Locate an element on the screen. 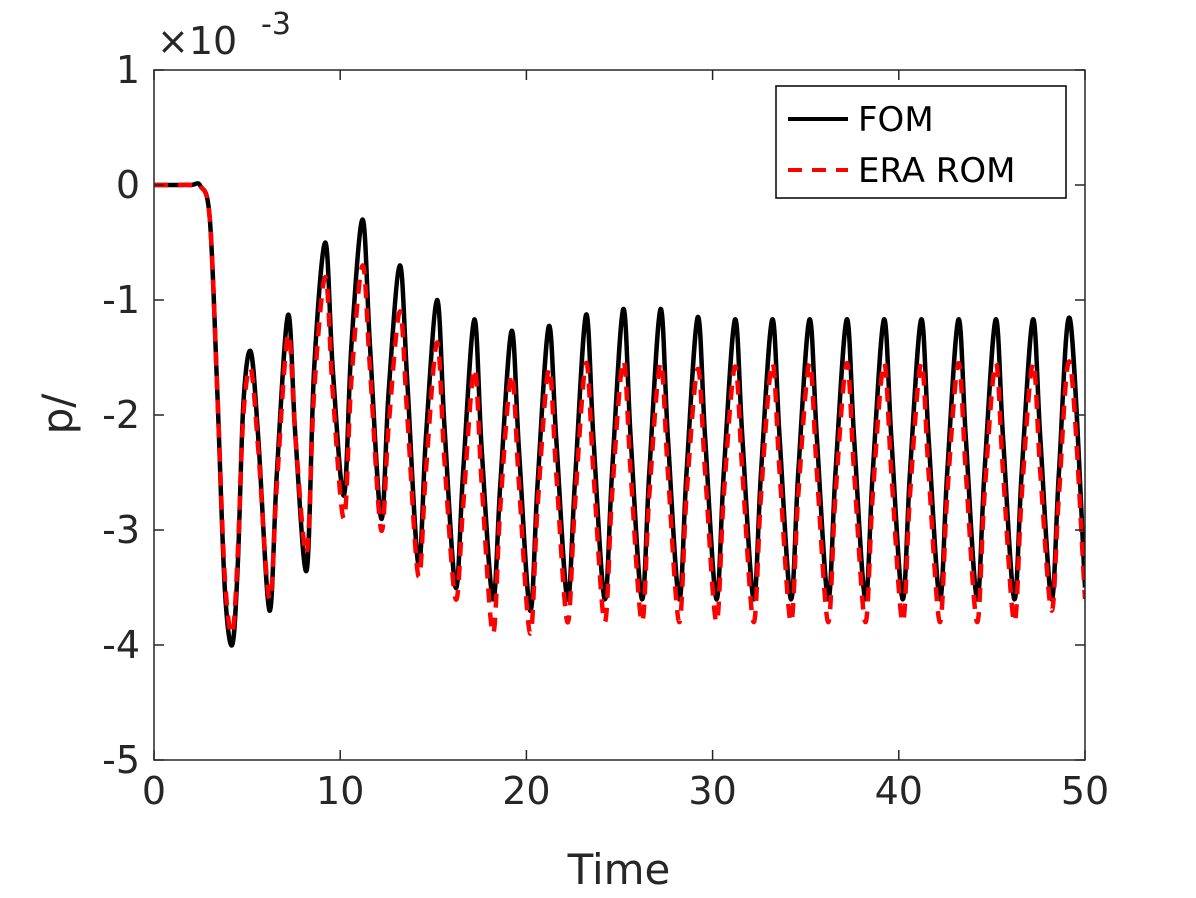 The width and height of the screenshot is (1196, 898). y-tick-label: -5 is located at coordinates (121, 760).